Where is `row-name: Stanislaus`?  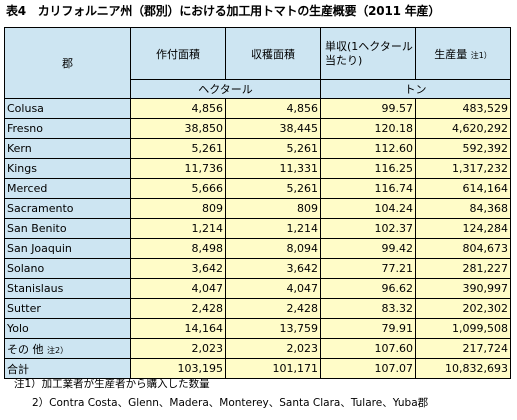 row-name: Stanislaus is located at coordinates (67, 288).